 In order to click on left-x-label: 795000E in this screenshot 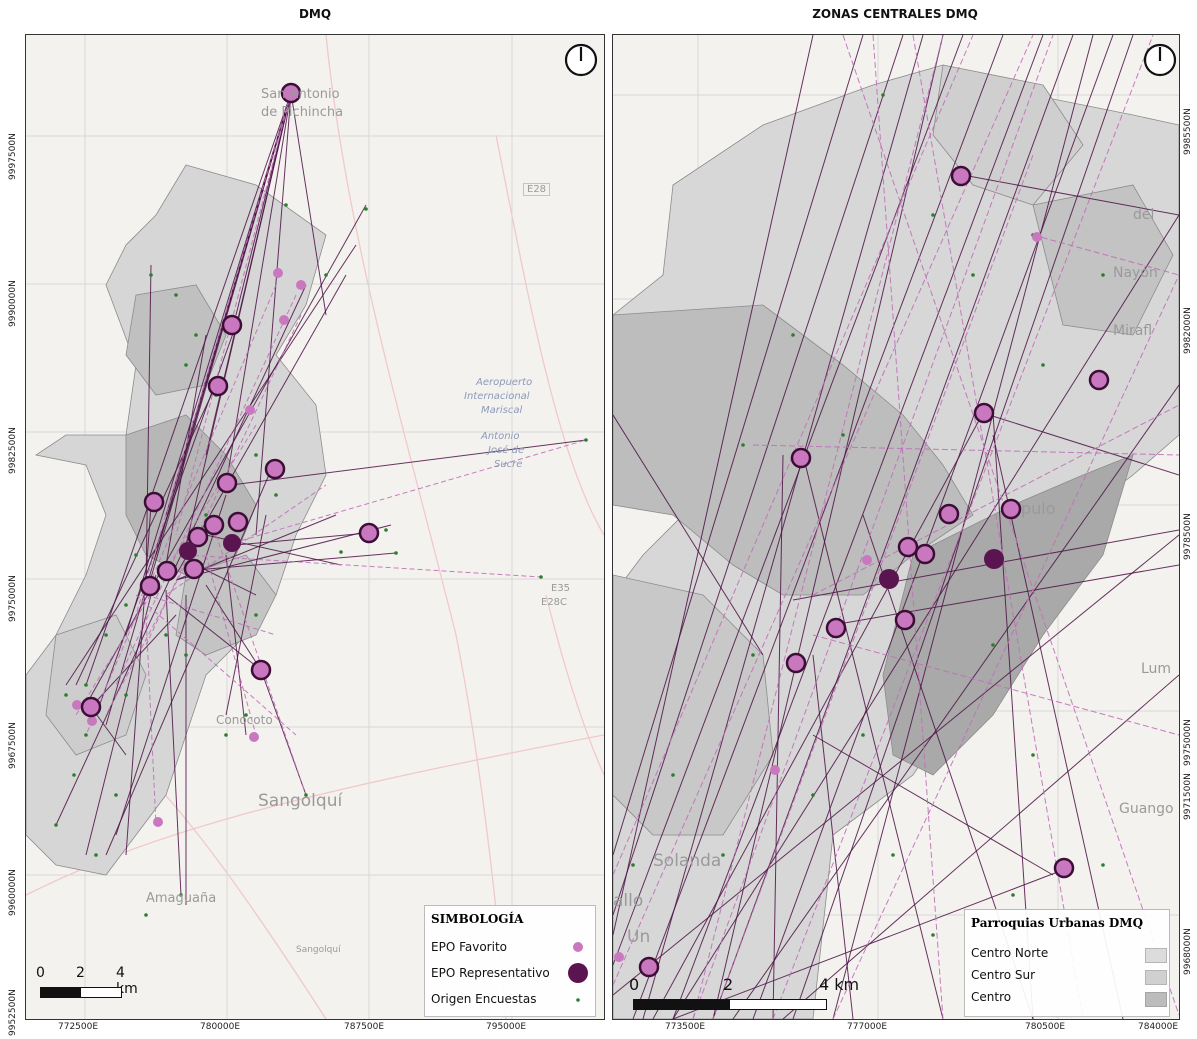, I will do `click(506, 1027)`.